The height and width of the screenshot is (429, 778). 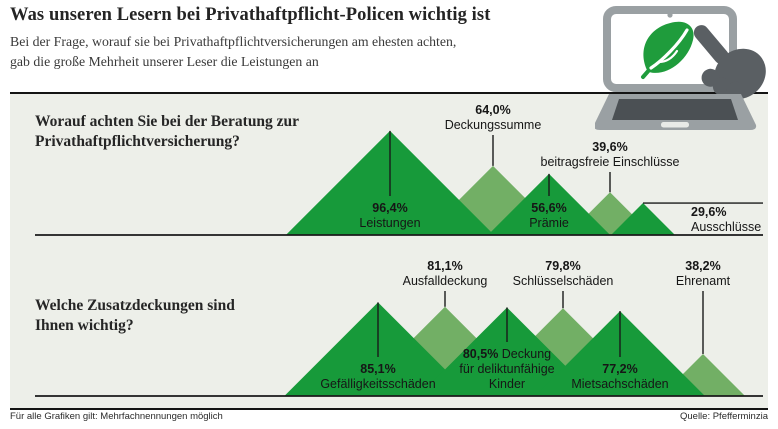 What do you see at coordinates (675, 112) in the screenshot?
I see `laptop-base` at bounding box center [675, 112].